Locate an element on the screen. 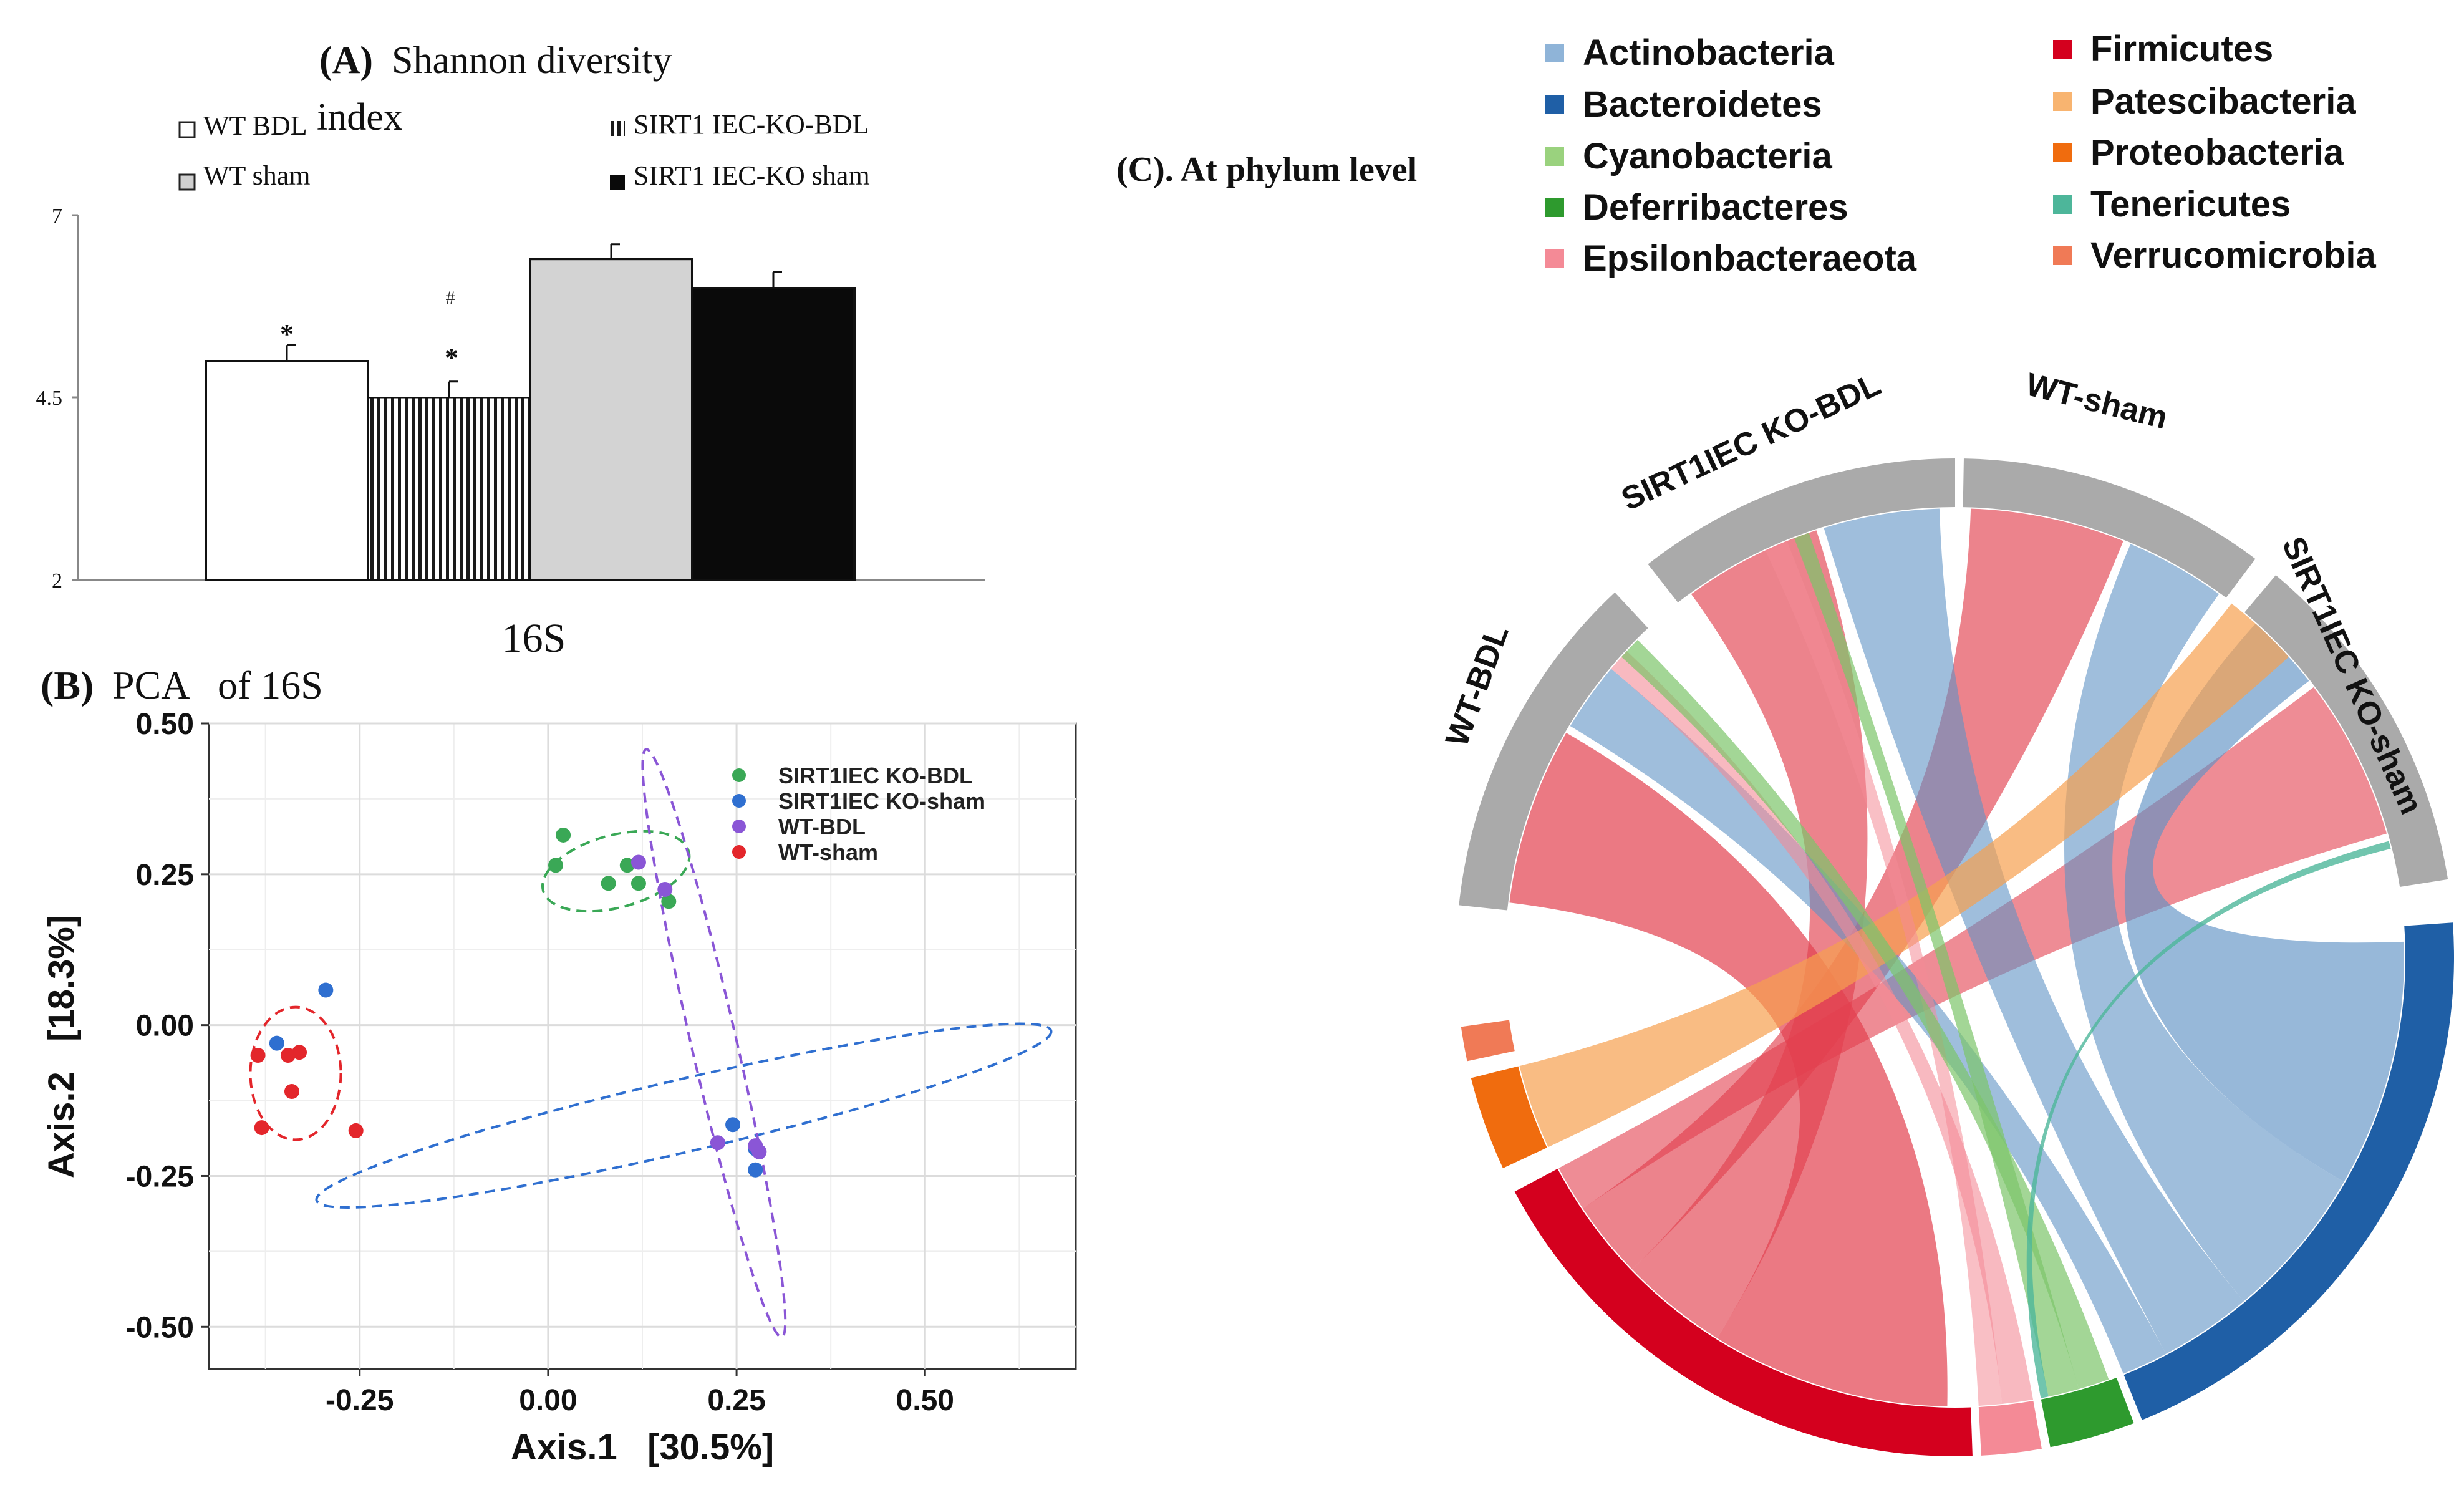  pca-y-tick-label: -0.50 is located at coordinates (160, 1327).